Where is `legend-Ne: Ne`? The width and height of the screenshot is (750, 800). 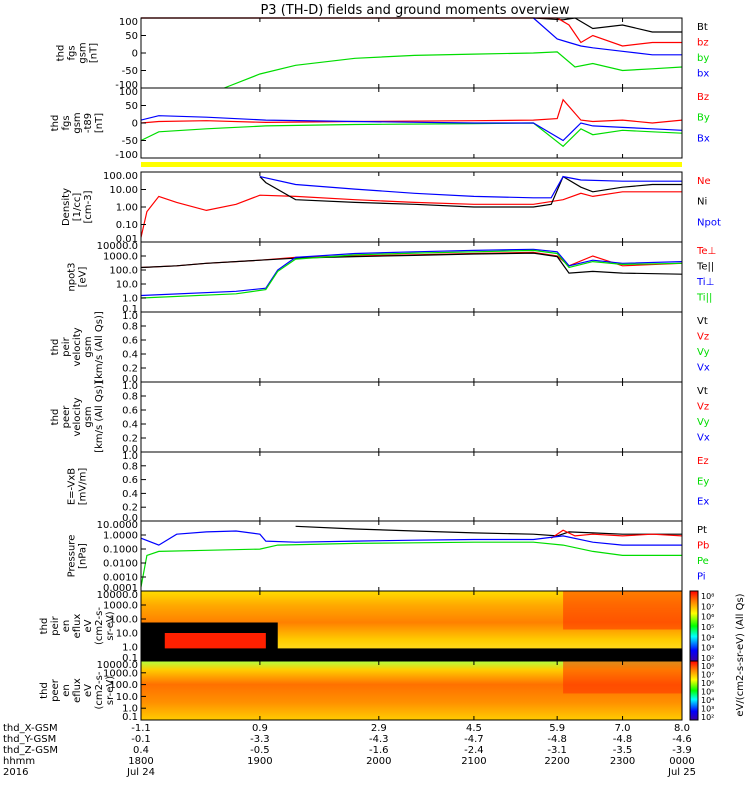
legend-Ne: Ne is located at coordinates (704, 181).